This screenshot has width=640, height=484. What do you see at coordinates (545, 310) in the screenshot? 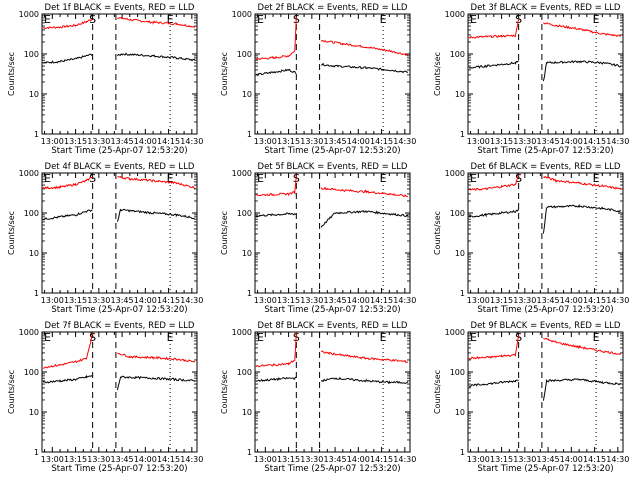
I see `x-axis-label: Start Time (25-Apr-07 12:53:20)` at bounding box center [545, 310].